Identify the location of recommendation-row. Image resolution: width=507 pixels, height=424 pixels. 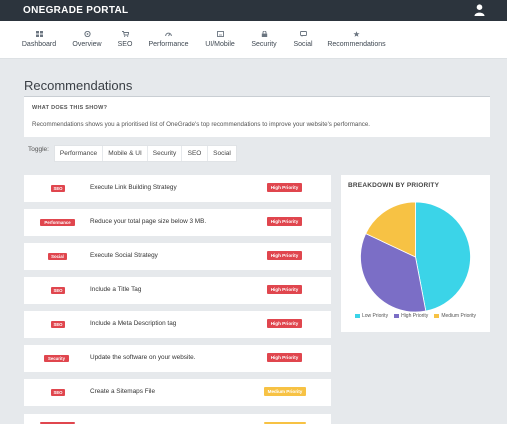
(177, 419).